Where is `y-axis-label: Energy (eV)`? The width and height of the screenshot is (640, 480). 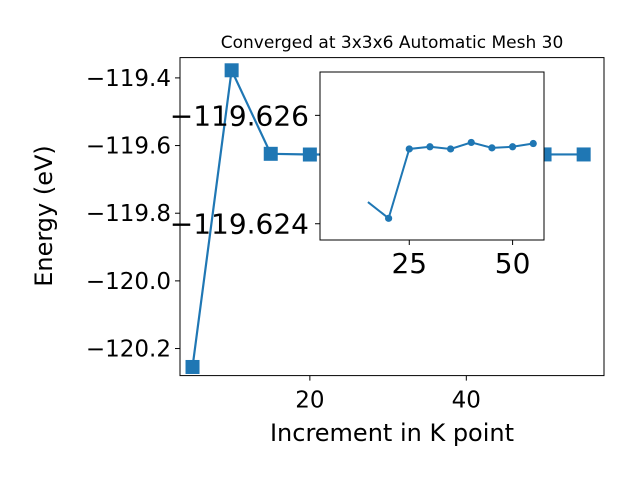 y-axis-label: Energy (eV) is located at coordinates (44, 216).